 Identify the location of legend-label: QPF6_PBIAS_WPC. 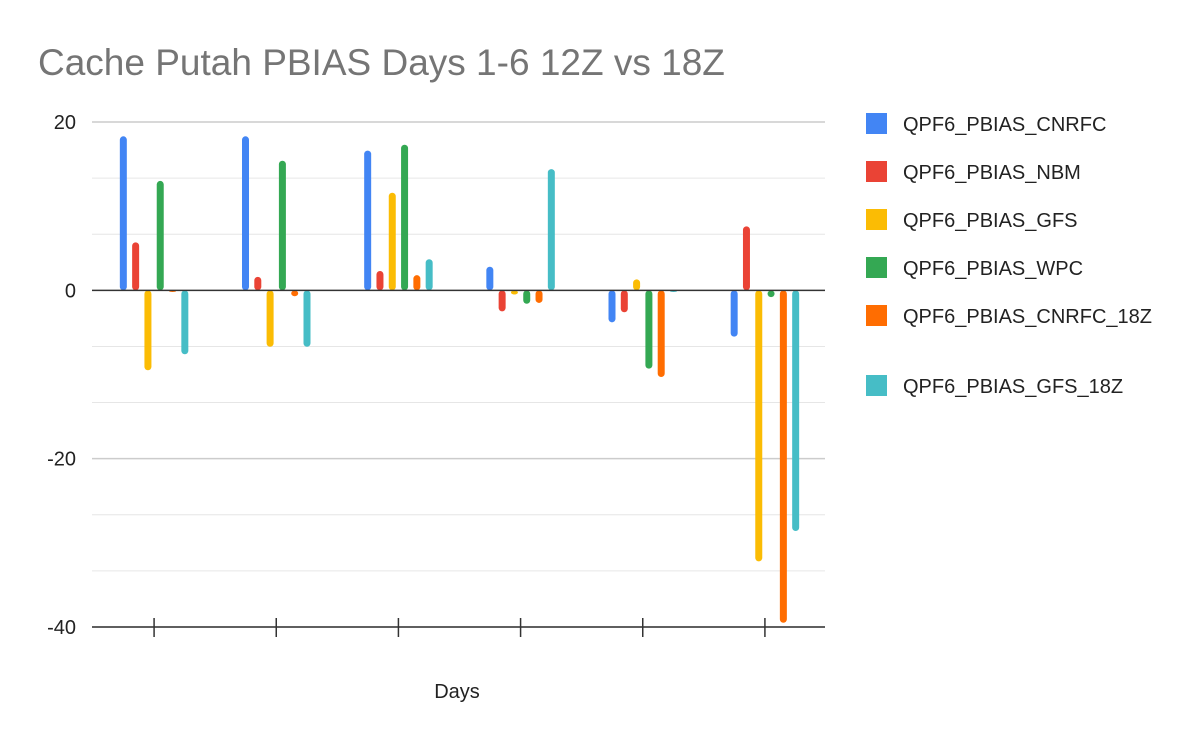
(993, 269).